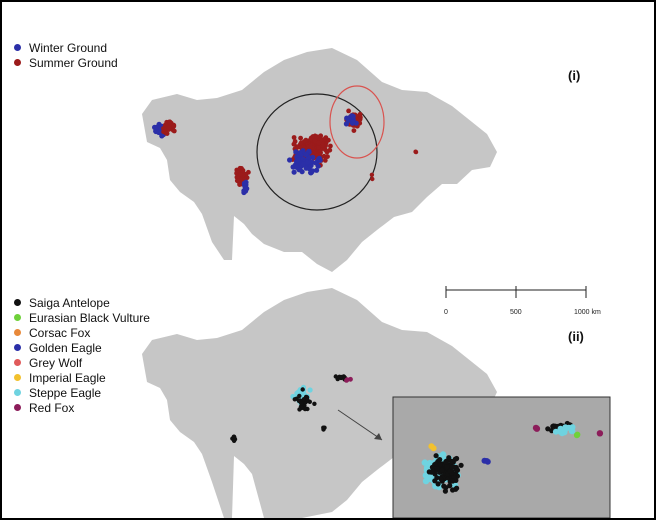 The image size is (656, 520). Describe the element at coordinates (56, 362) in the screenshot. I see `legend-label: Grey Wolf` at that location.